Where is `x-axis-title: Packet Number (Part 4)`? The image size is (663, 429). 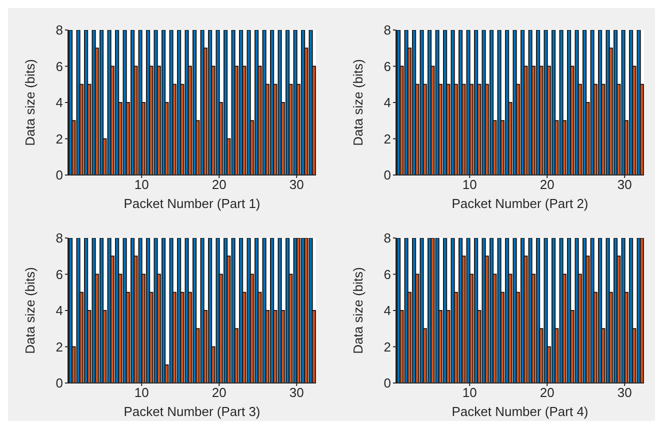
x-axis-title: Packet Number (Part 4) is located at coordinates (520, 411).